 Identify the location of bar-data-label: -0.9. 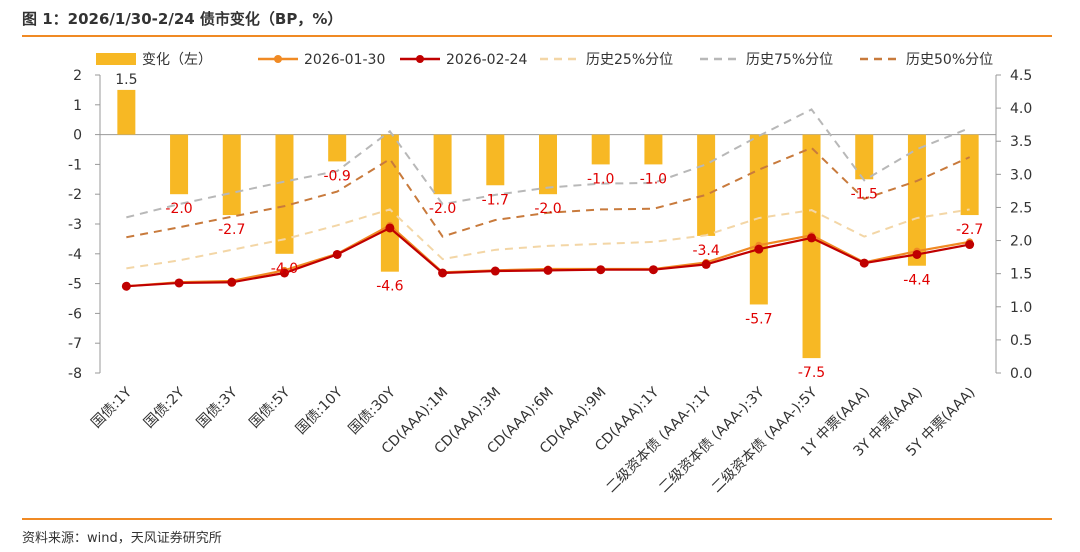
(337, 176).